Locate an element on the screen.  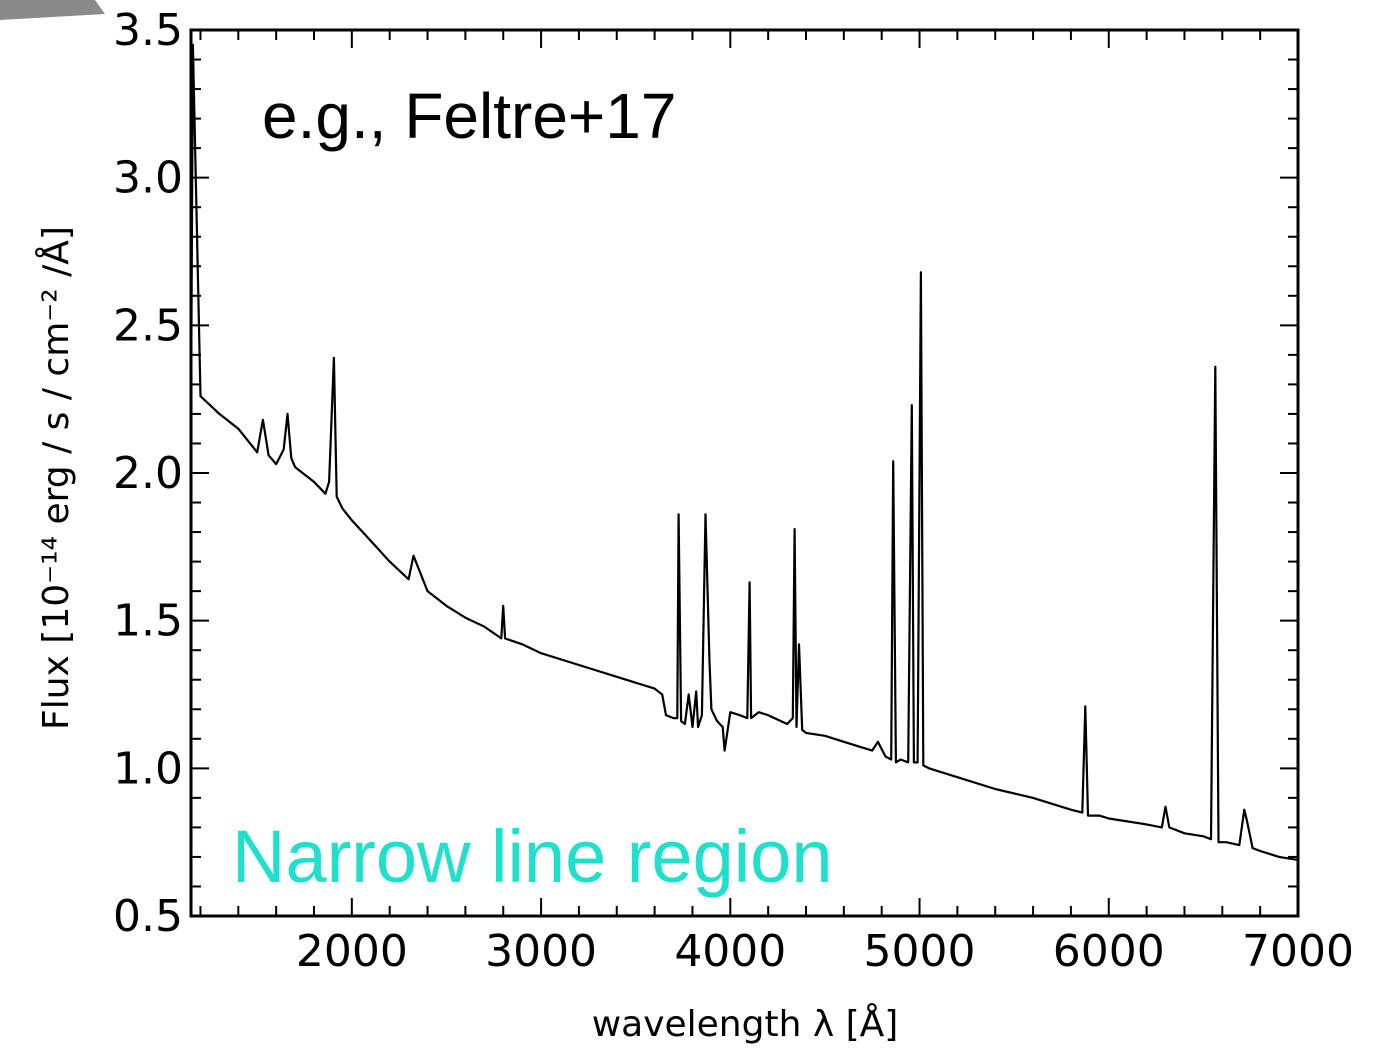
corner-decoration-shape is located at coordinates (52, 10).